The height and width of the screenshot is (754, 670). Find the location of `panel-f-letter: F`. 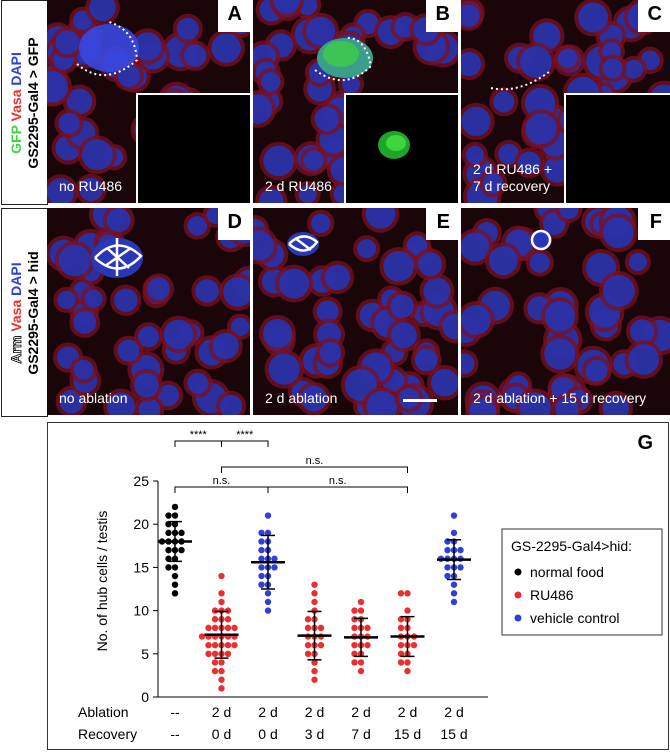

panel-f-letter: F is located at coordinates (655, 222).